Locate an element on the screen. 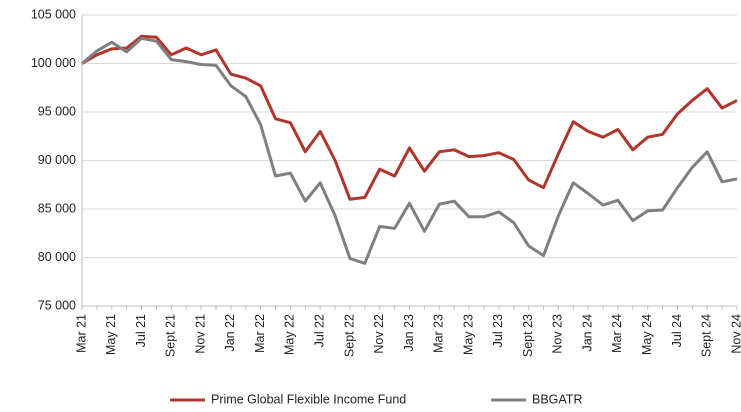 This screenshot has width=741, height=412. x-tick-label: Nov 22 is located at coordinates (379, 334).